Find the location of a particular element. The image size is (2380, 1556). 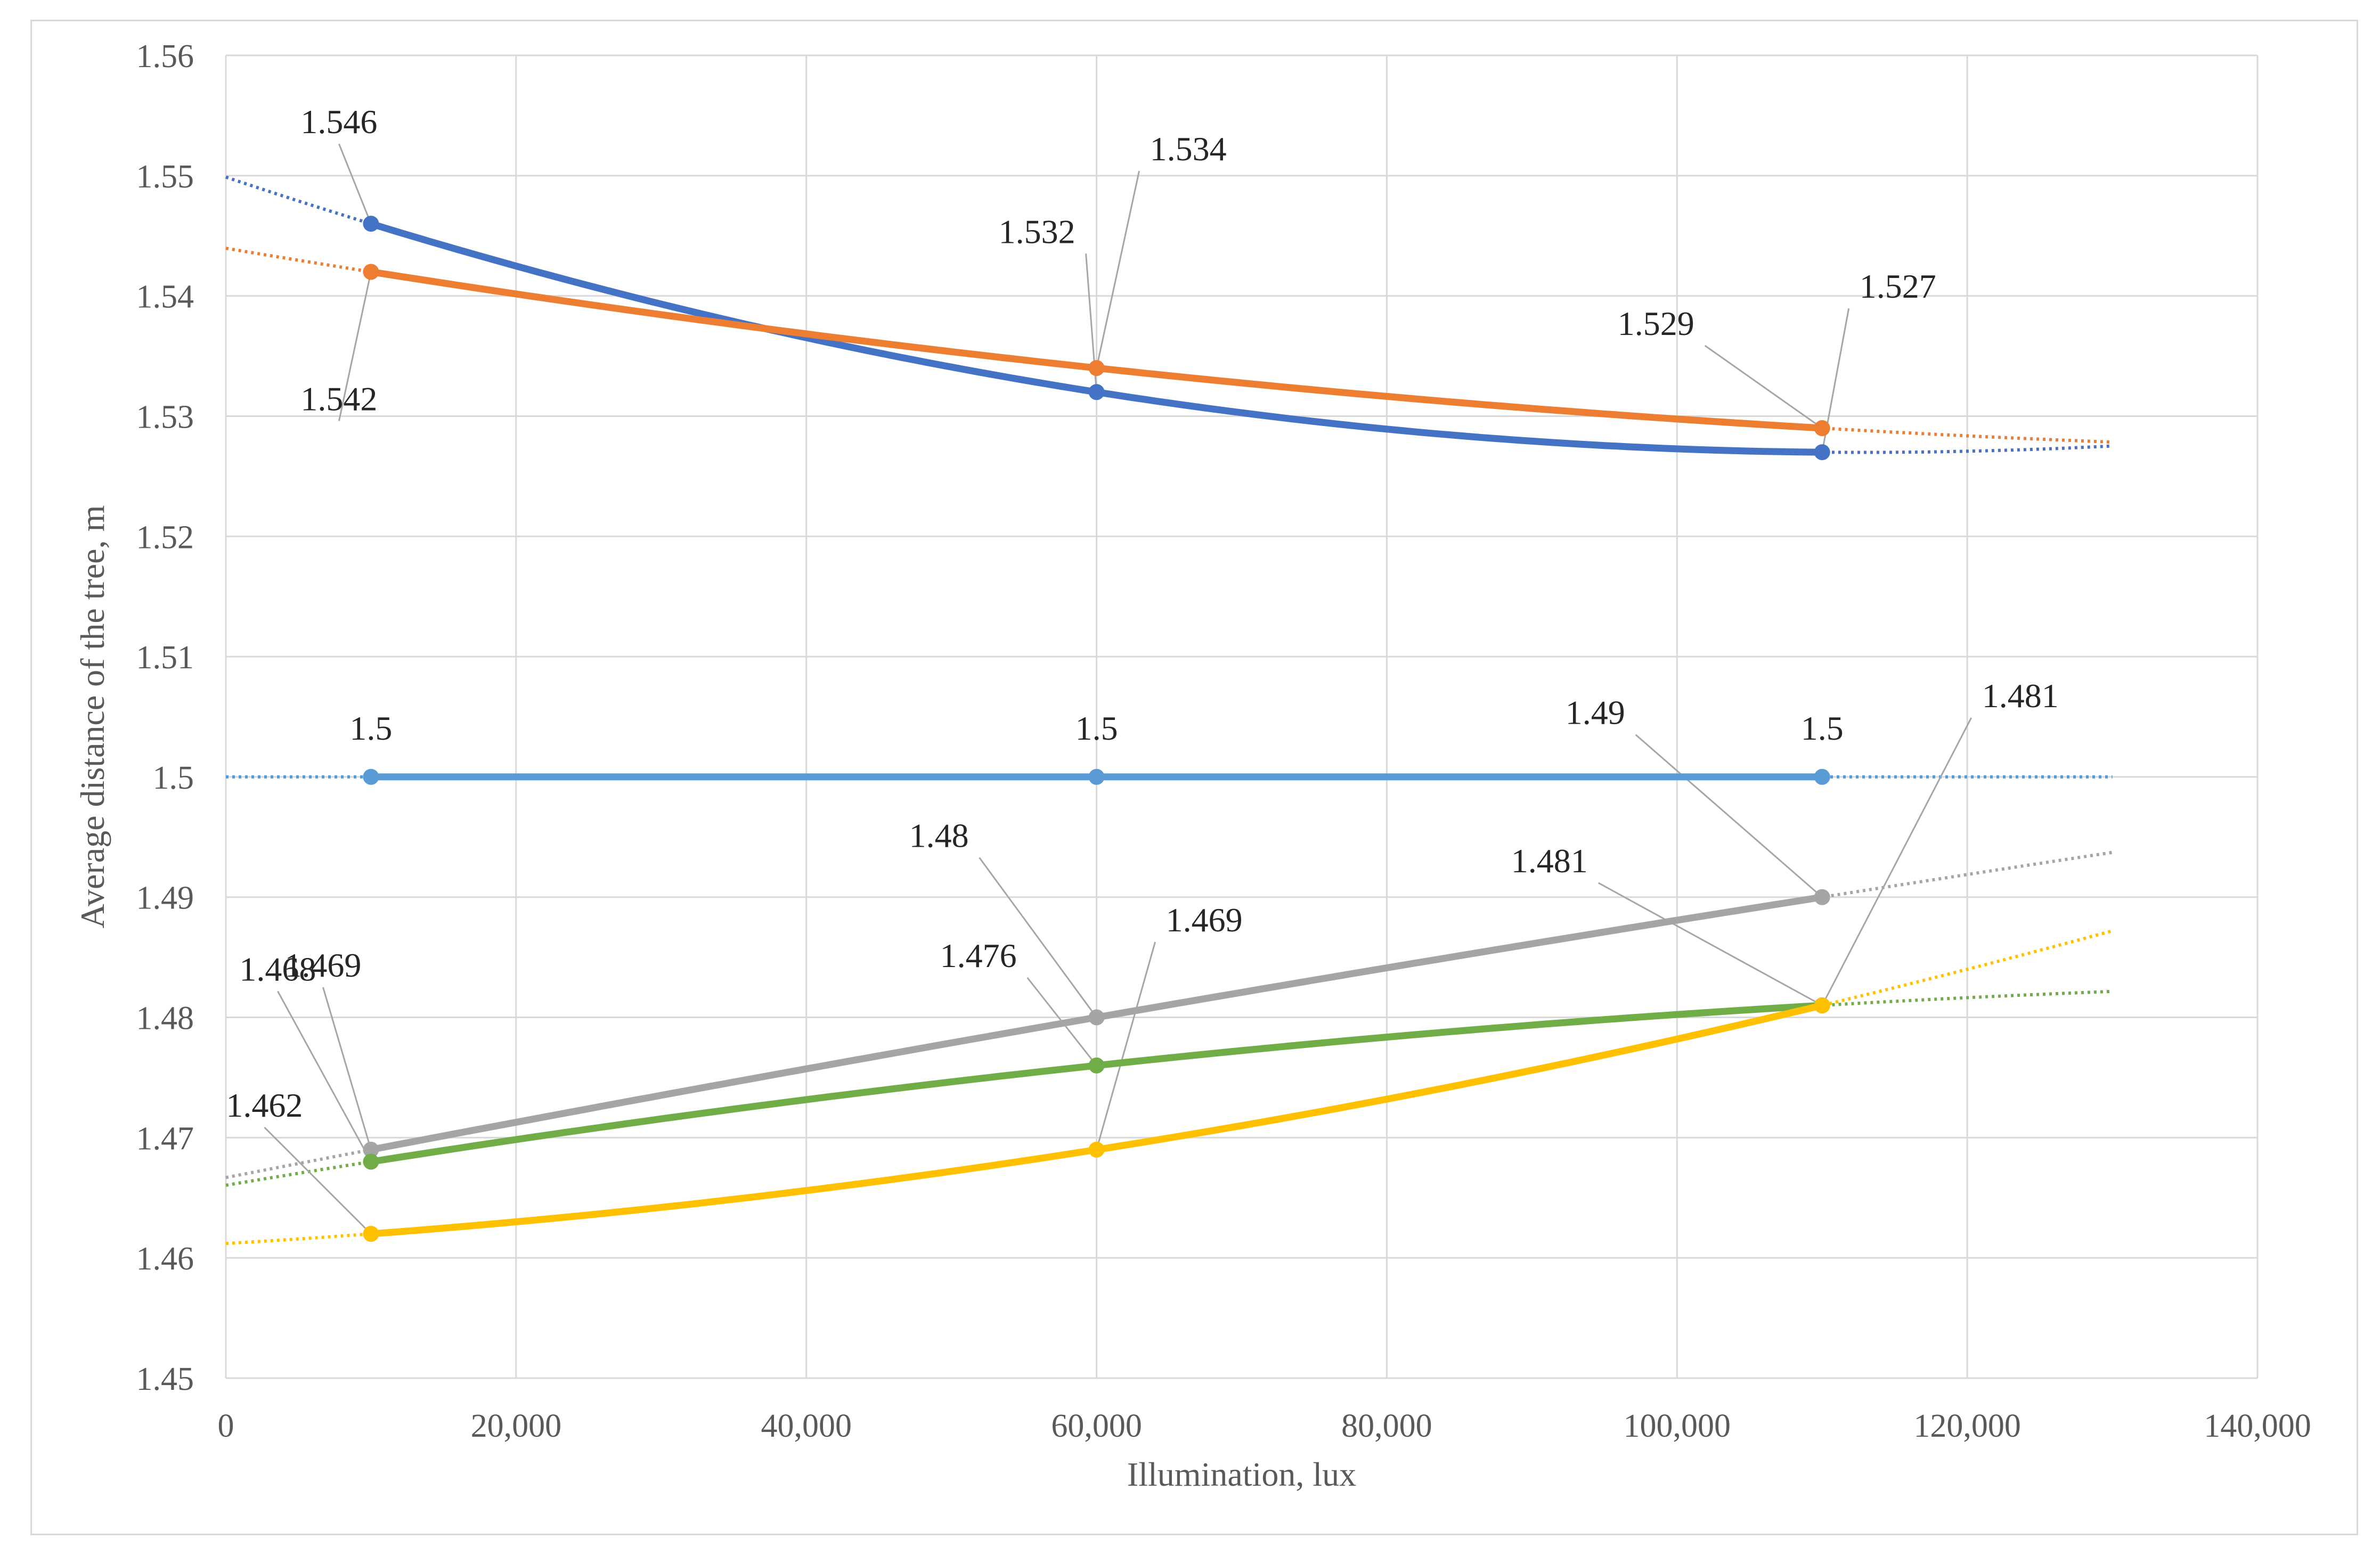

y-tick-label: 1.49 is located at coordinates (165, 898).